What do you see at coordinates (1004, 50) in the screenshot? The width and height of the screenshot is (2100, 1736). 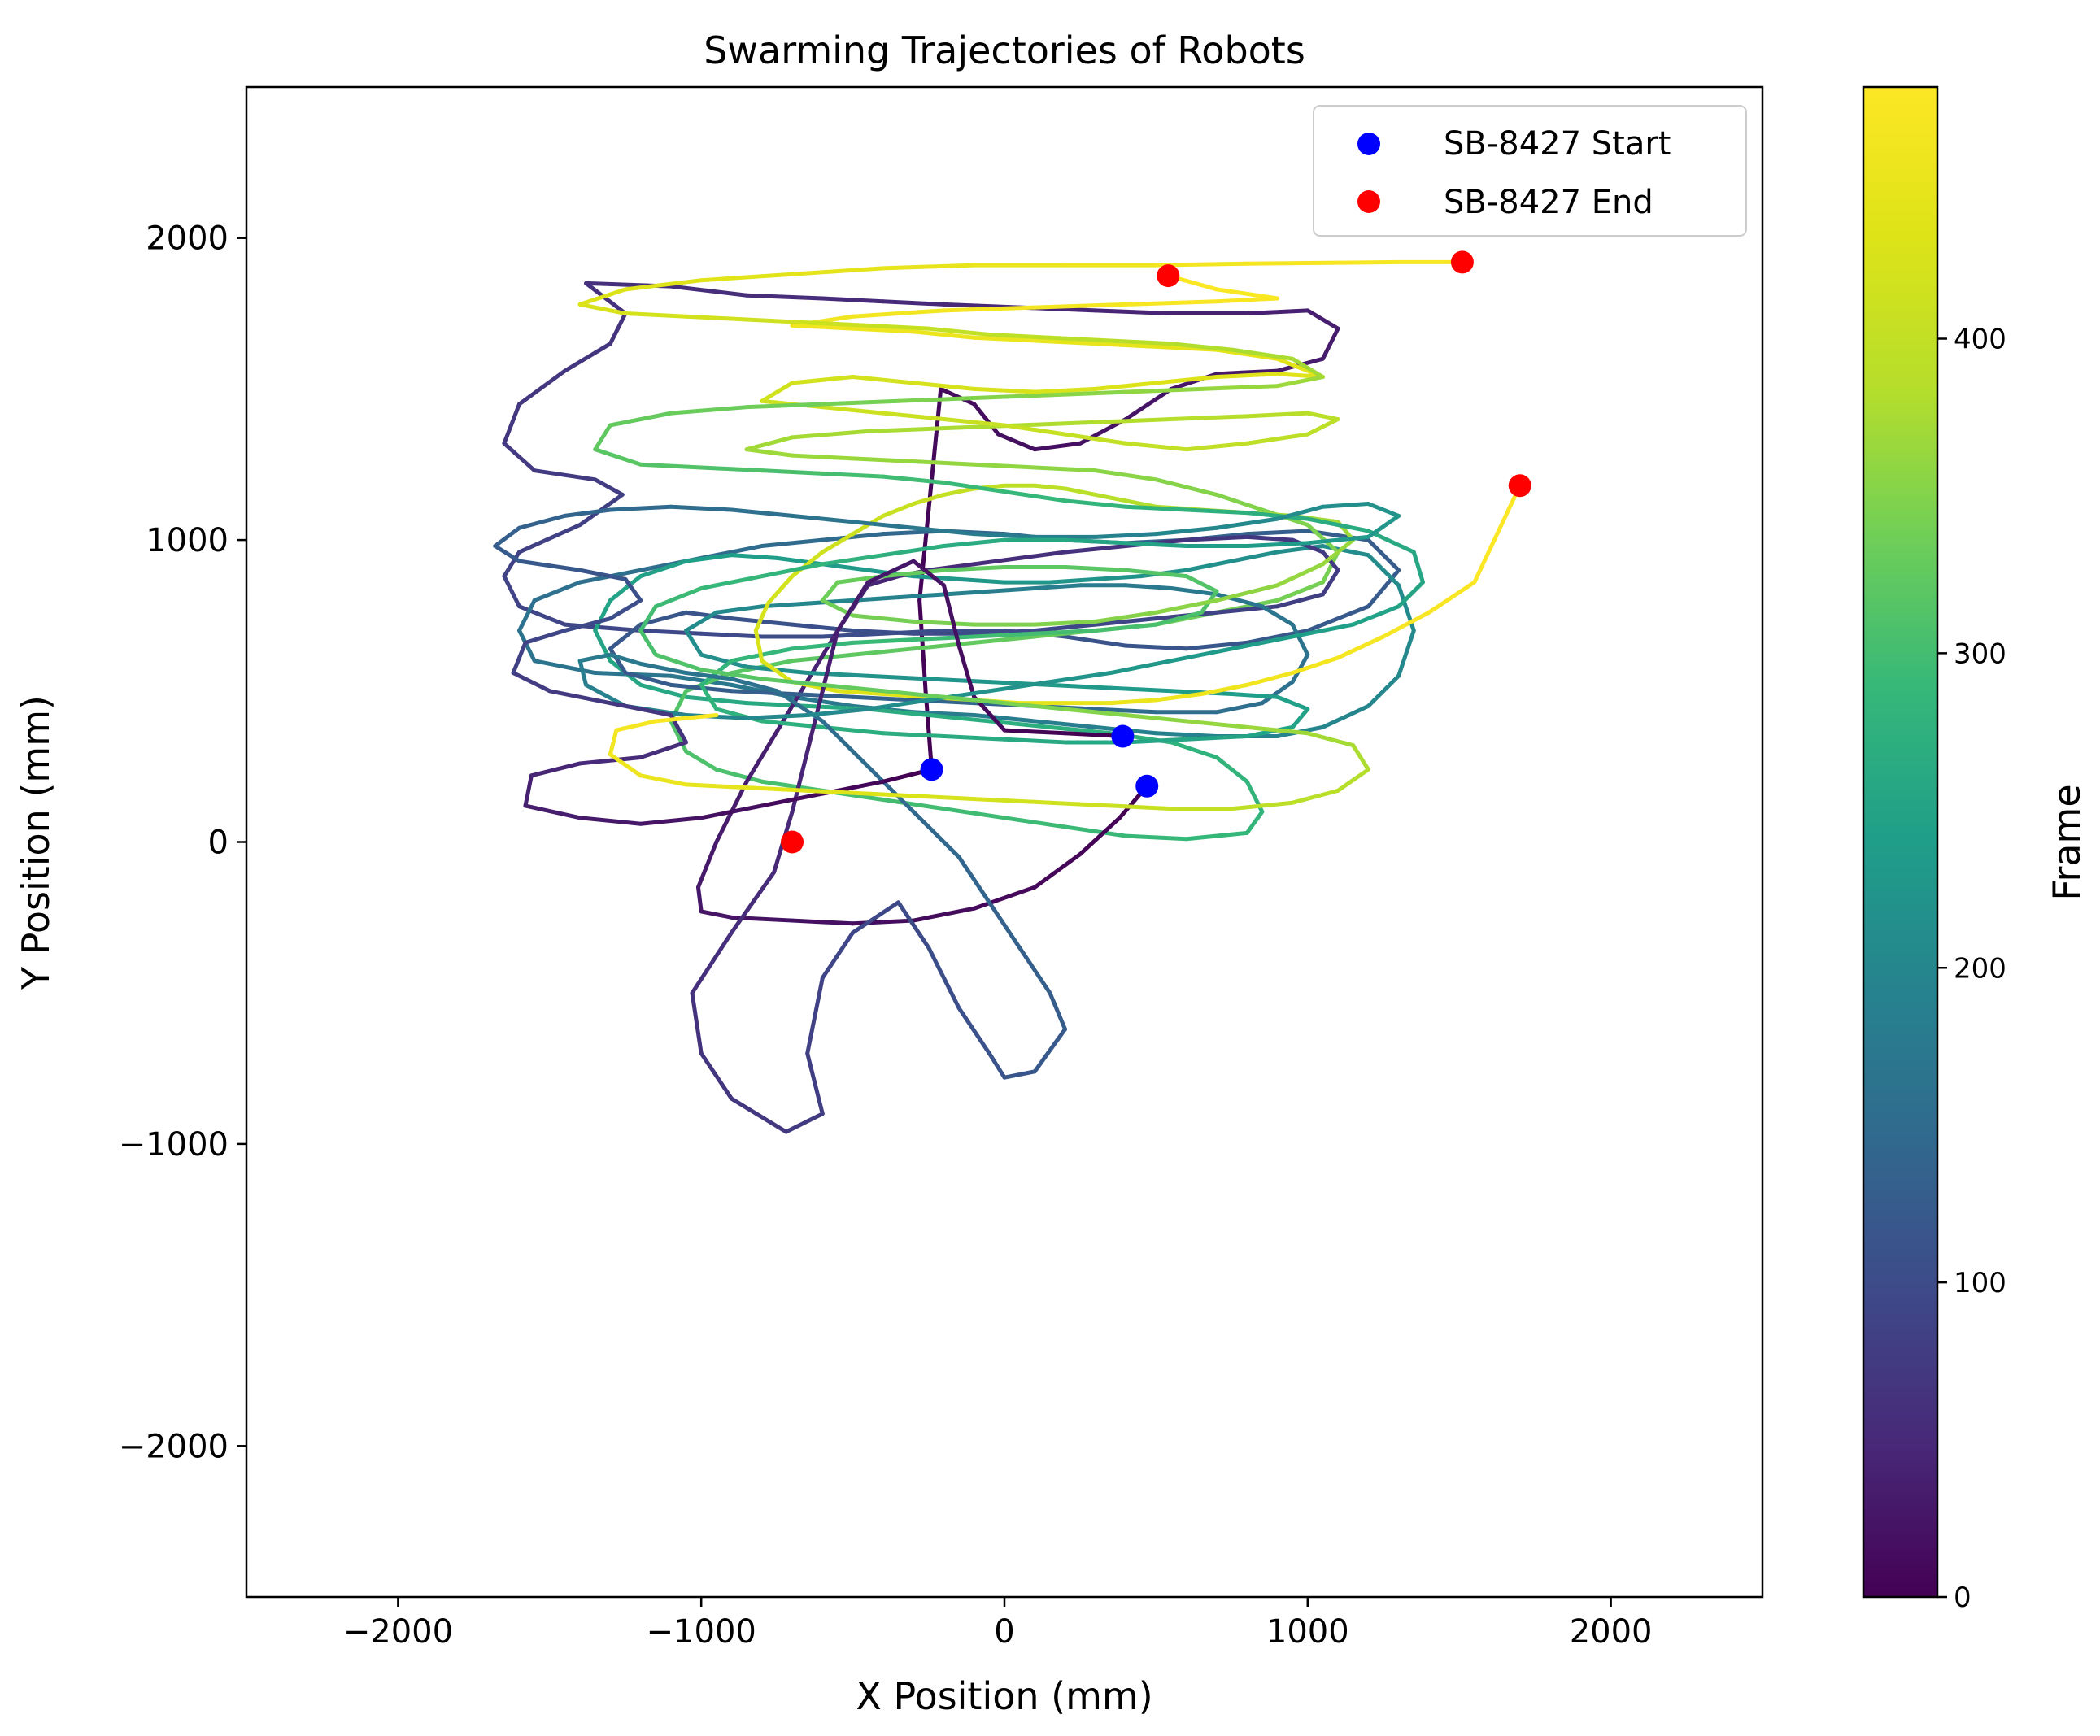 I see `chart-title: Swarming Trajectories of Robots` at bounding box center [1004, 50].